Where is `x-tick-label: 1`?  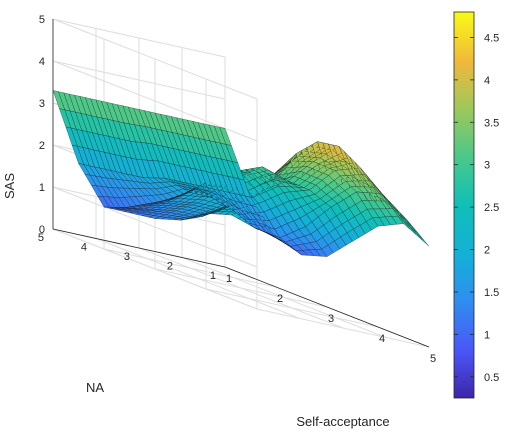
x-tick-label: 1 is located at coordinates (229, 279).